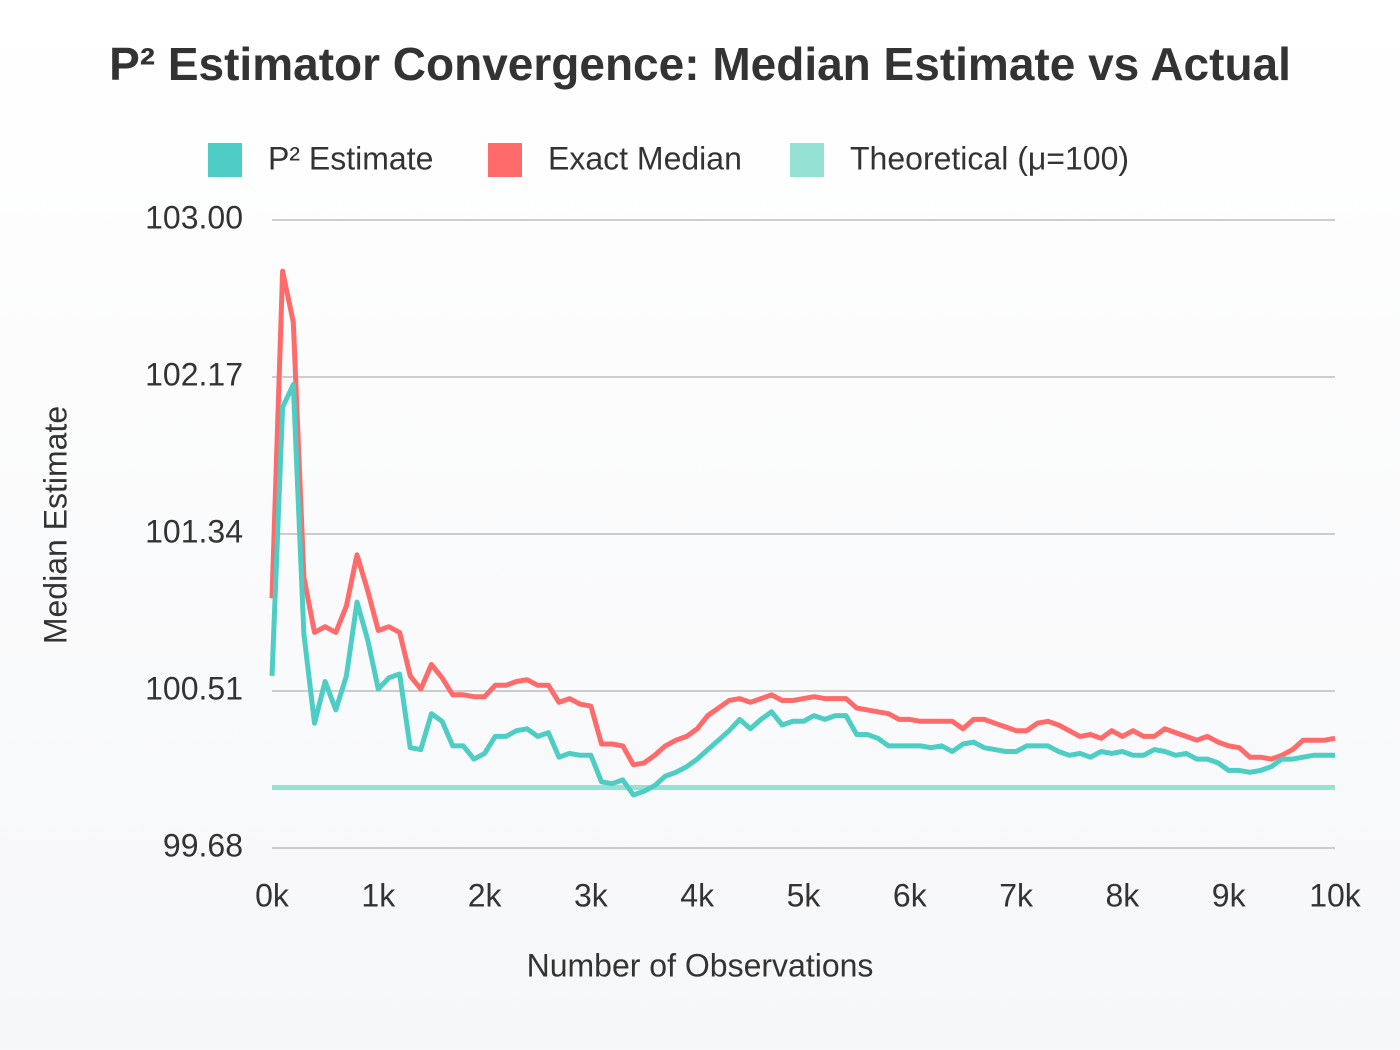  I want to click on x-tick-label: 6k, so click(910, 895).